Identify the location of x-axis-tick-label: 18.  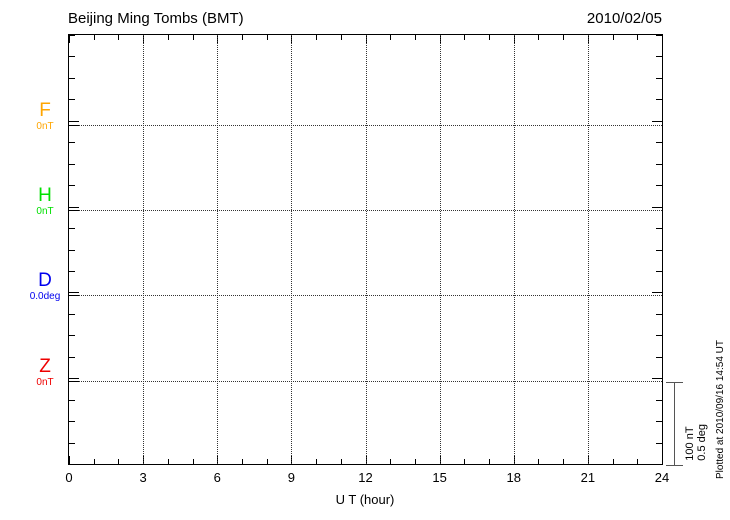
(513, 477).